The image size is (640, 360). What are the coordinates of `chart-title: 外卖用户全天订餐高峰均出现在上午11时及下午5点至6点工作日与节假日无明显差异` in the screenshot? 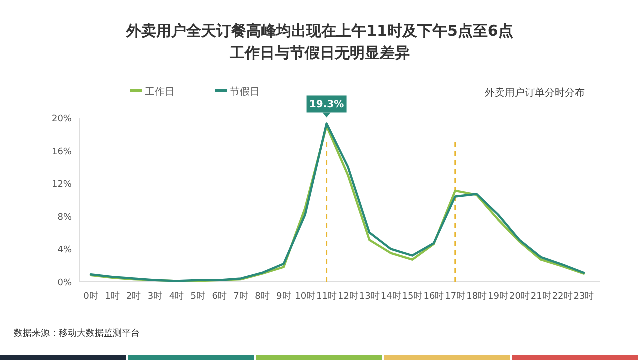 It's located at (320, 42).